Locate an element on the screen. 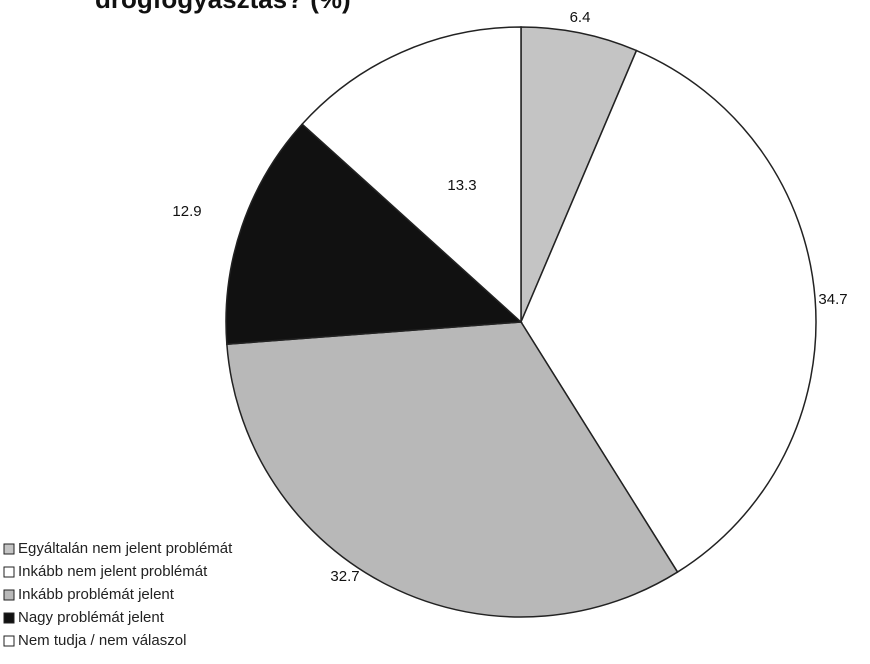 The width and height of the screenshot is (870, 664). data-label: 13.3 is located at coordinates (461, 185).